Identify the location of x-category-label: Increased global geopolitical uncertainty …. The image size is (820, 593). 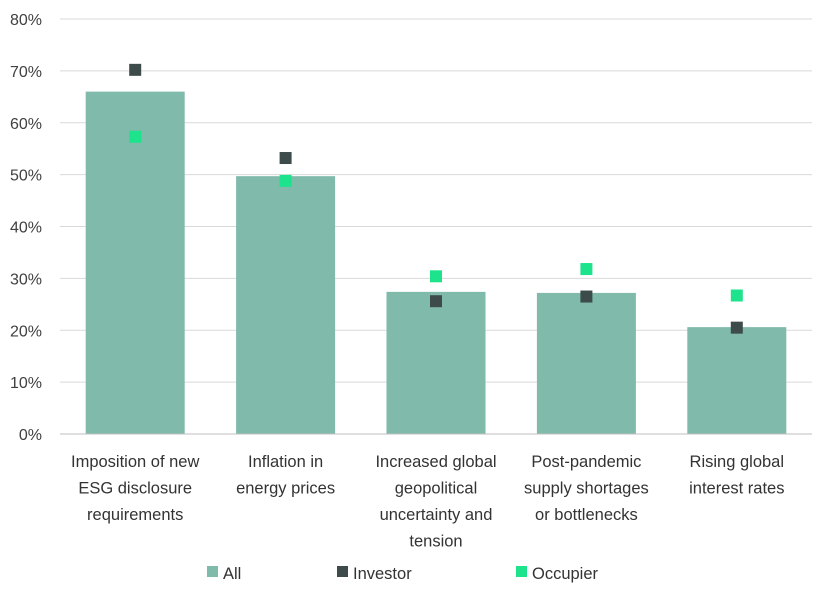
(435, 502).